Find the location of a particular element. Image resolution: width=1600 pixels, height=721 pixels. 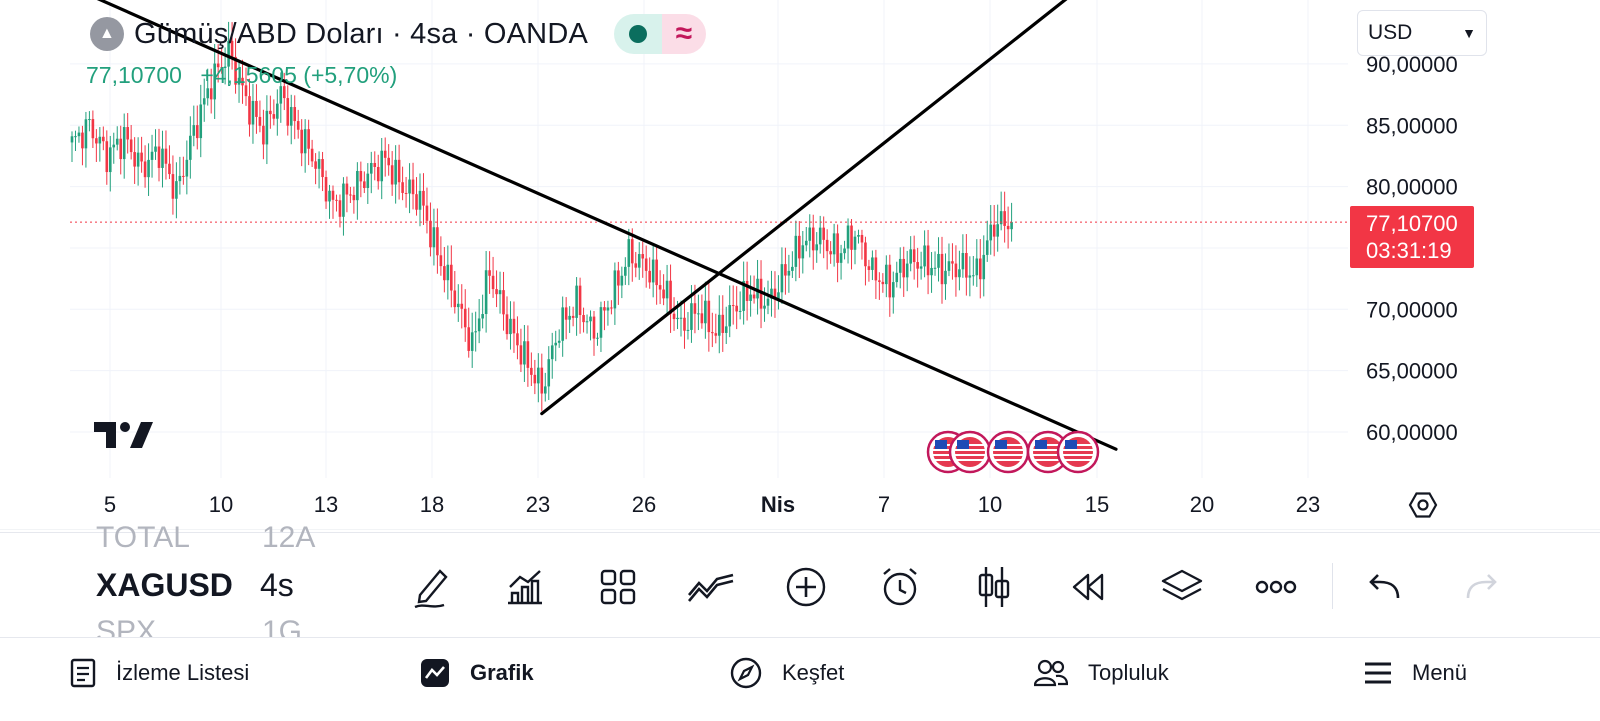

current-interval: 4s is located at coordinates (277, 585).